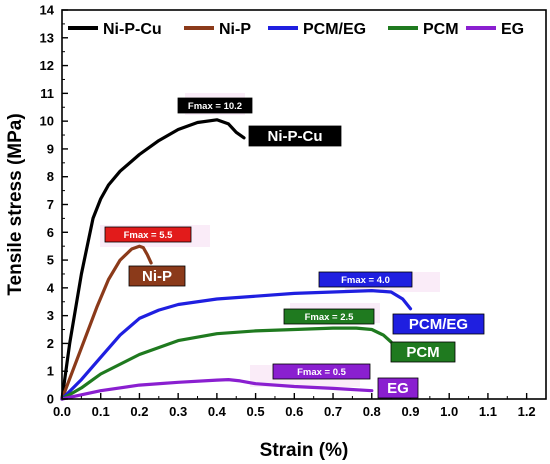  Describe the element at coordinates (294, 411) in the screenshot. I see `x-tick-label: 0.6` at that location.